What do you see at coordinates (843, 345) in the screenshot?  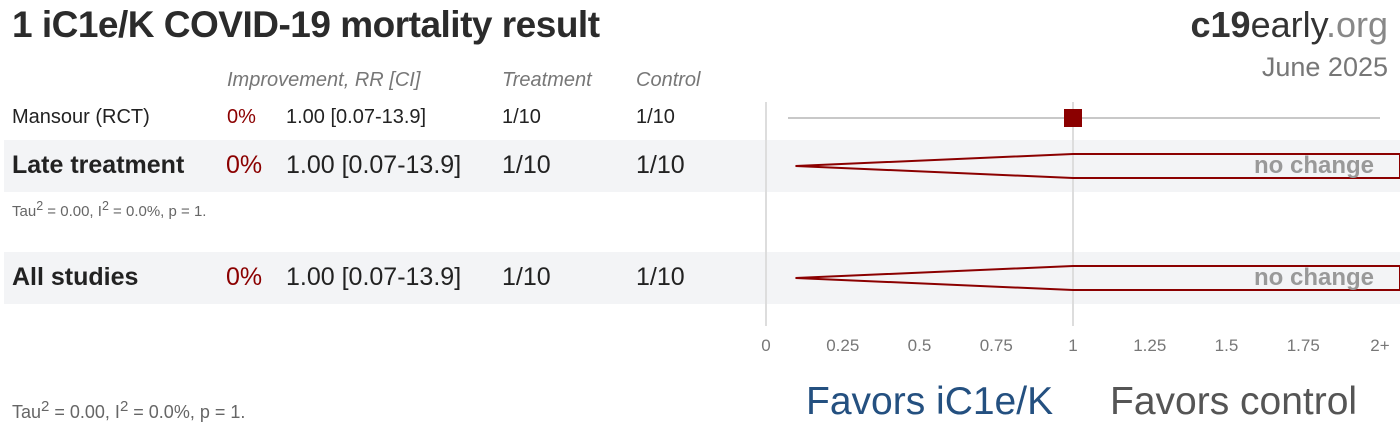 I see `x-tick-label: 0.25` at bounding box center [843, 345].